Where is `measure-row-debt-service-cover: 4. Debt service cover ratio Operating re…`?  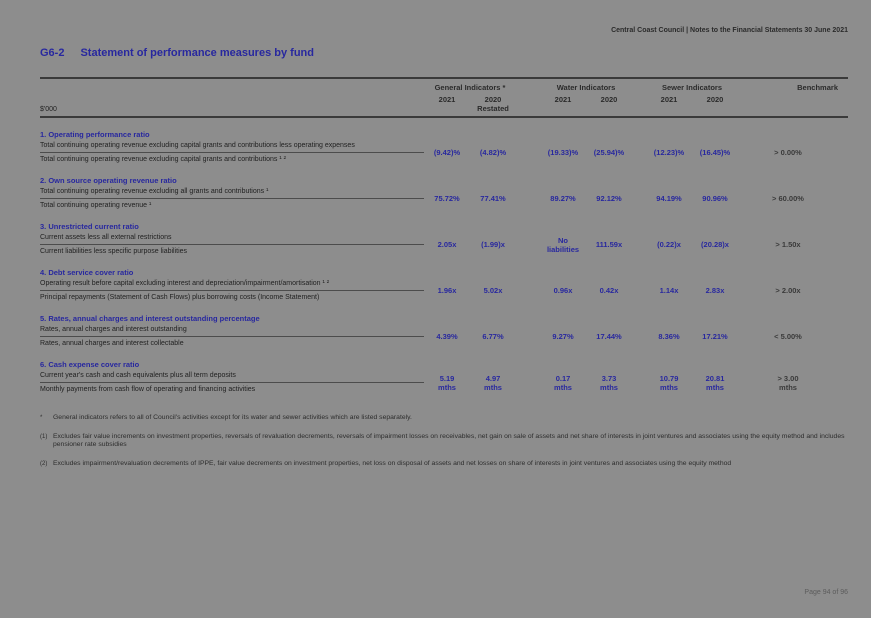
measure-row-debt-service-cover: 4. Debt service cover ratio Operating re… is located at coordinates (444, 285).